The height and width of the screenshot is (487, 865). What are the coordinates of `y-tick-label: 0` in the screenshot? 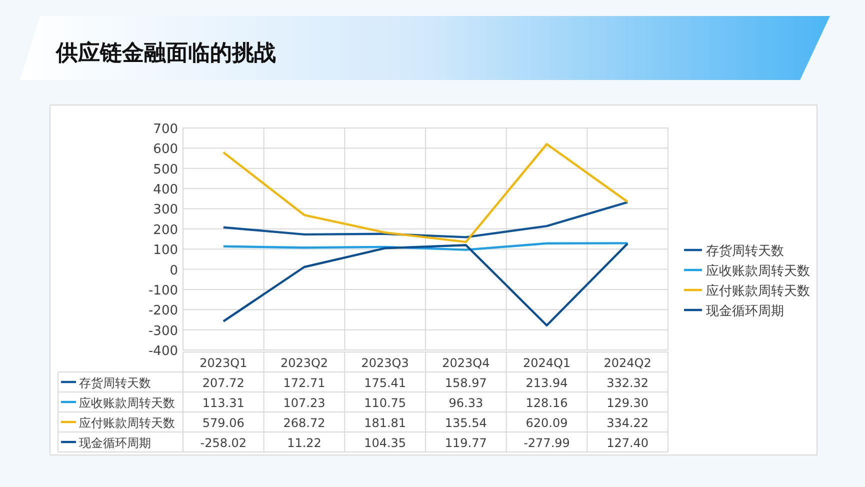 It's located at (174, 270).